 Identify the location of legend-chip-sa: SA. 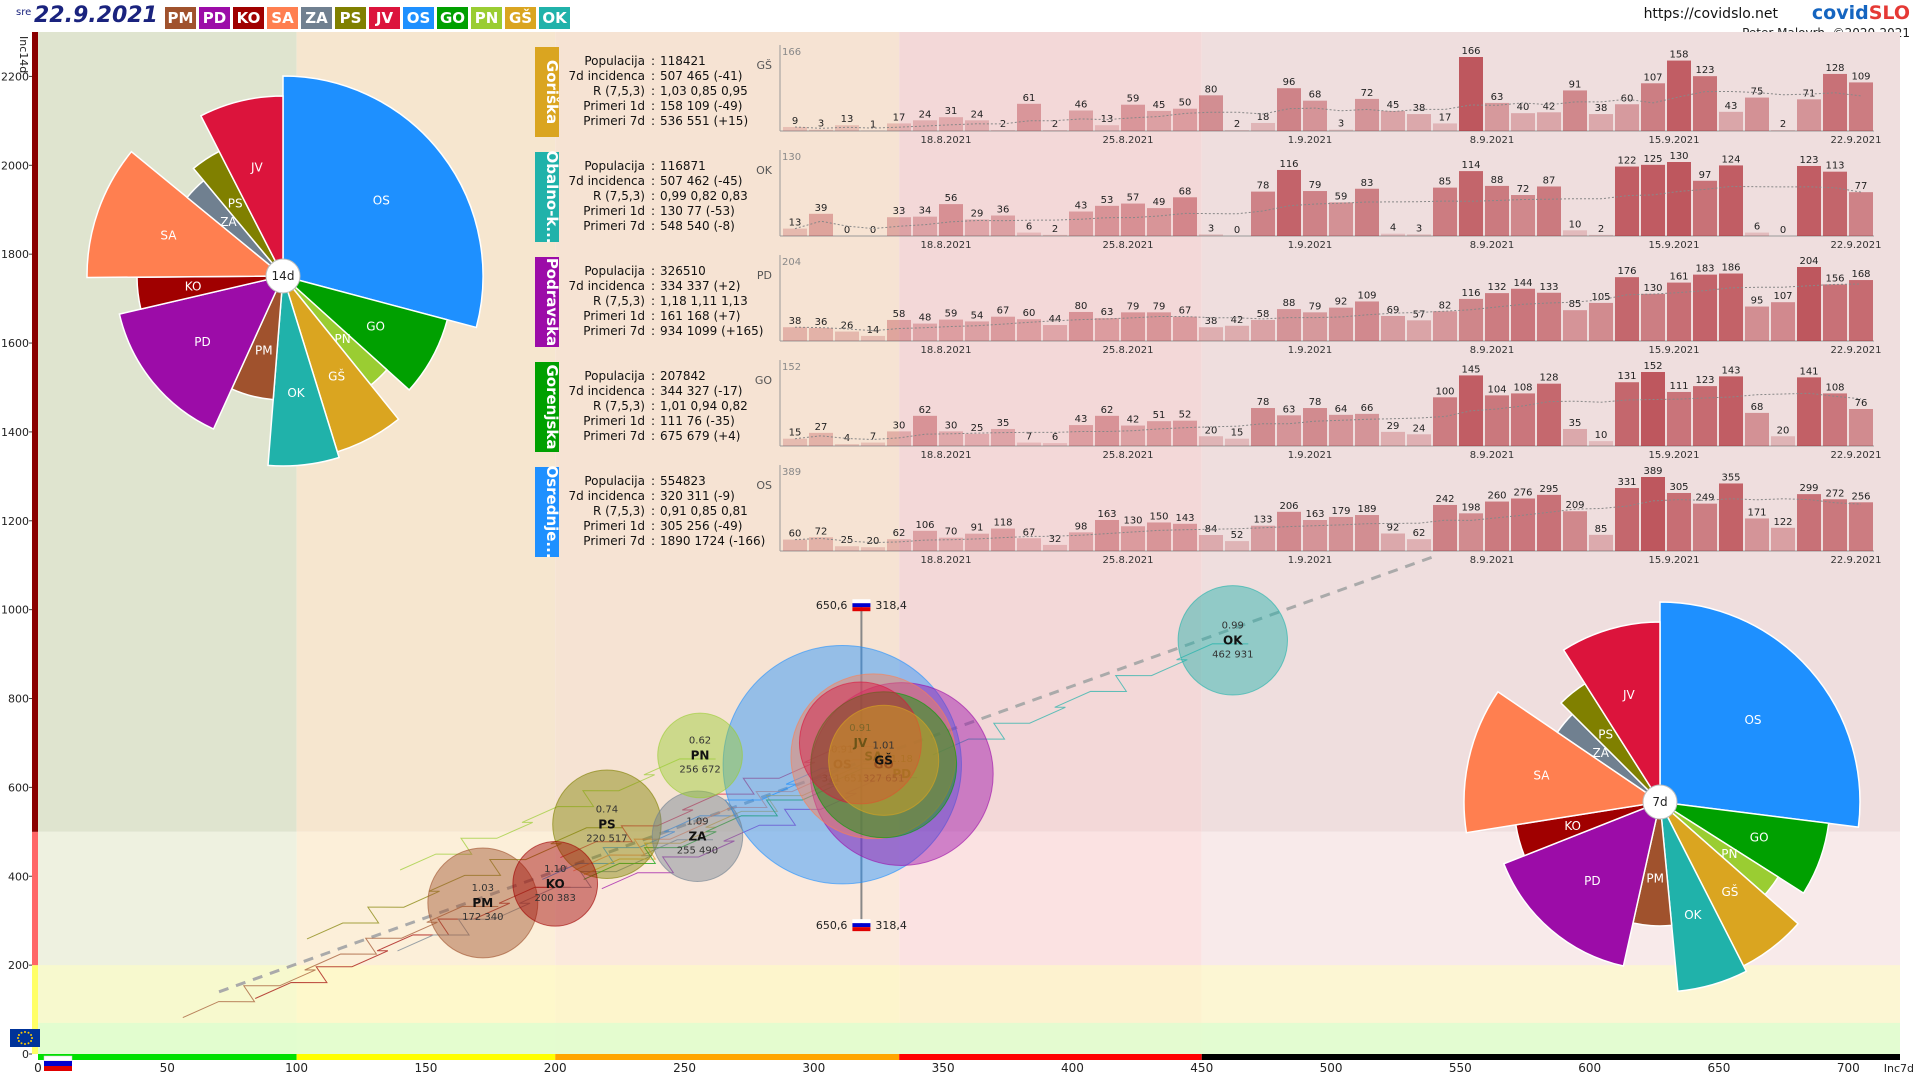
(282, 18).